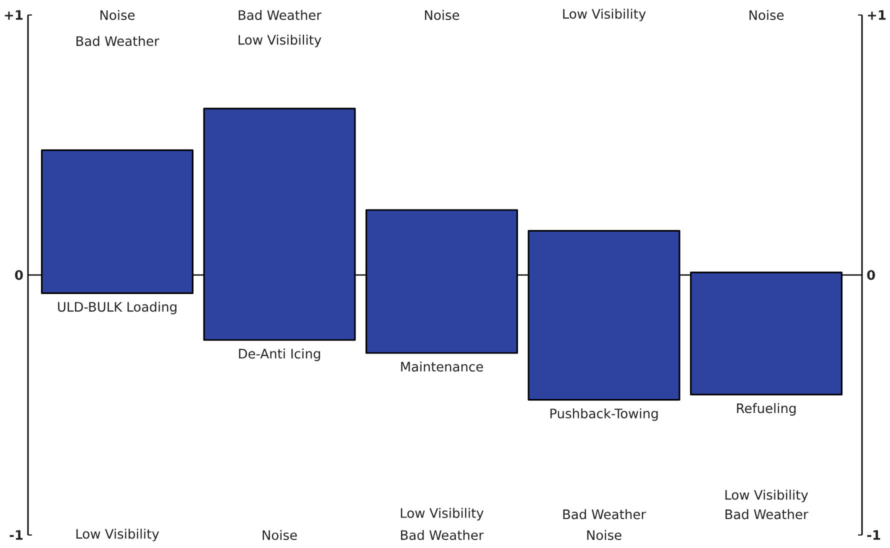 The height and width of the screenshot is (548, 890). Describe the element at coordinates (279, 355) in the screenshot. I see `x-tick-label: De-Anti Icing` at that location.